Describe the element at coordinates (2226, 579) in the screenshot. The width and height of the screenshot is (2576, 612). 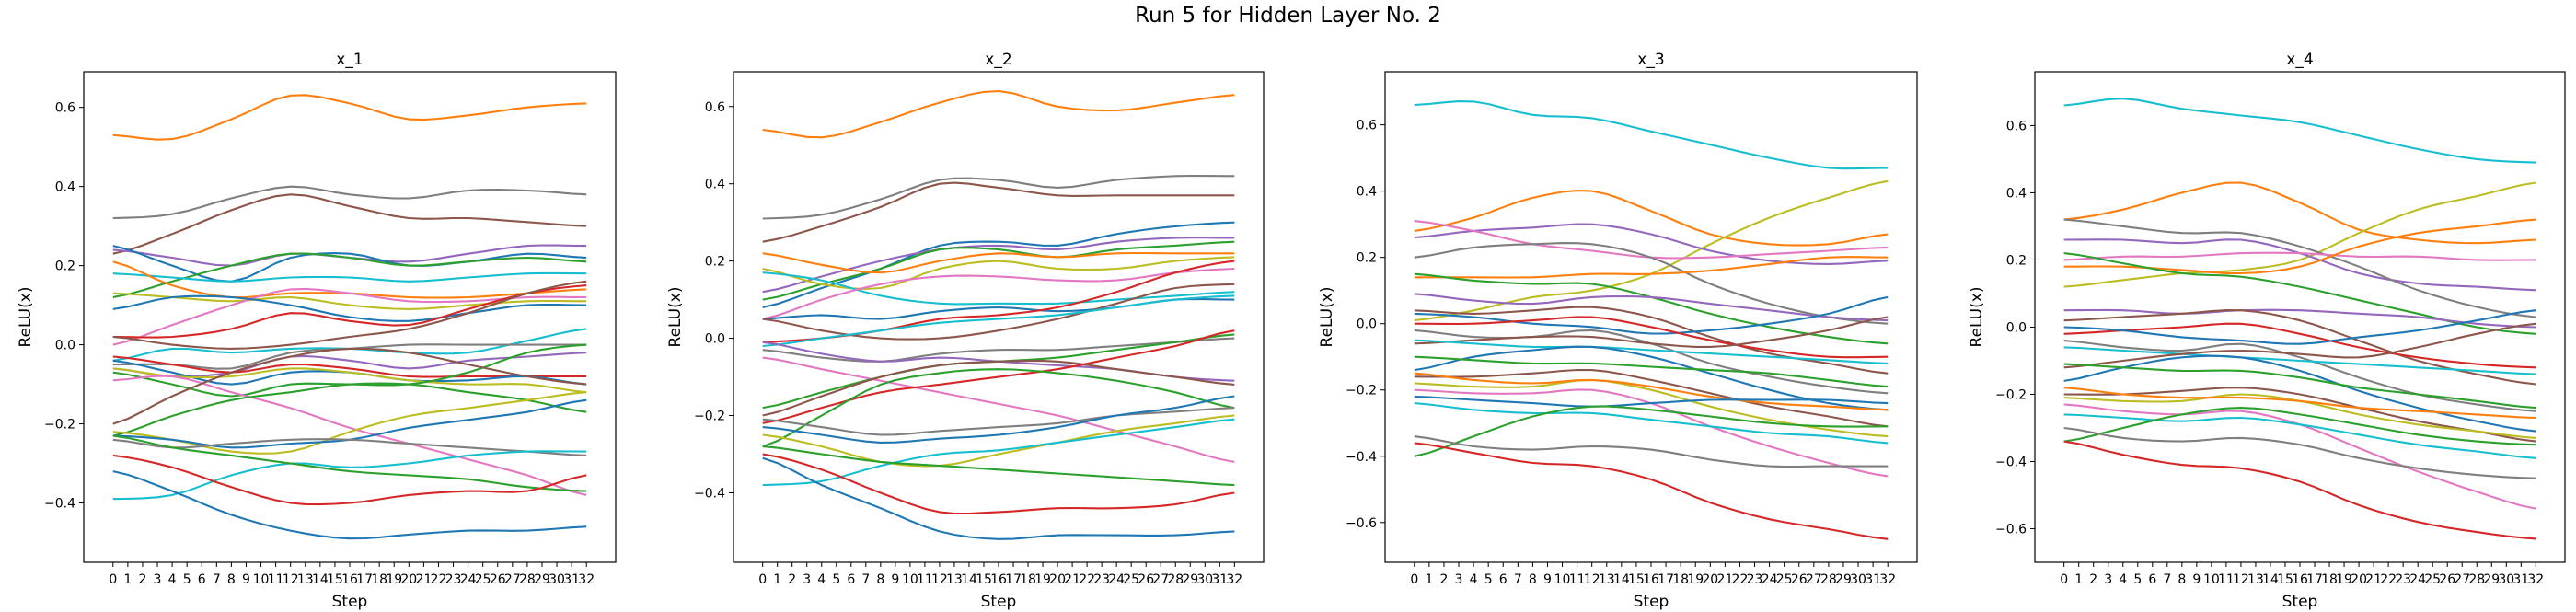
I see `x-tick-label: 11` at that location.